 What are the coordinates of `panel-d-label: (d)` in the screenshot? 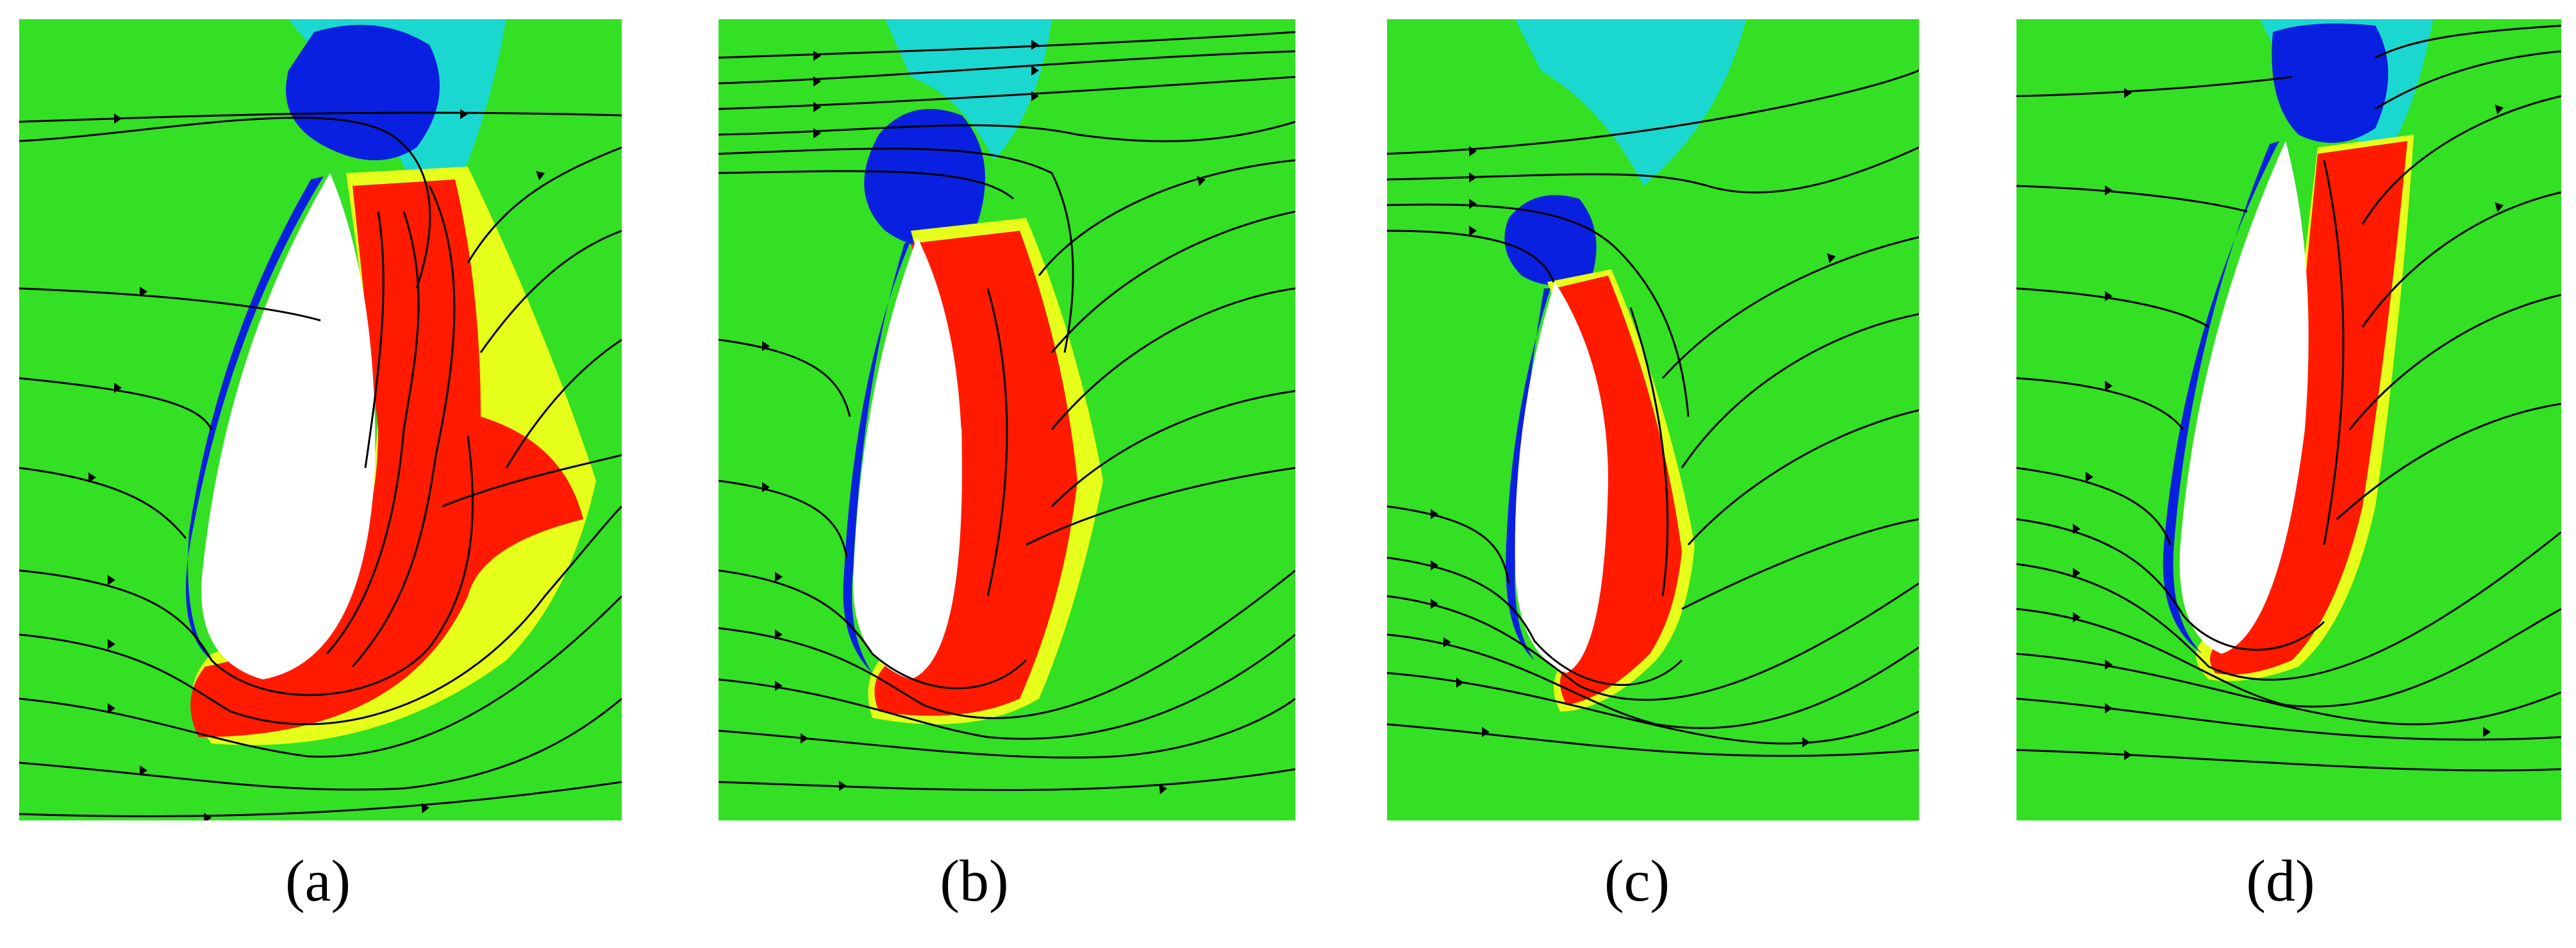 It's located at (2280, 881).